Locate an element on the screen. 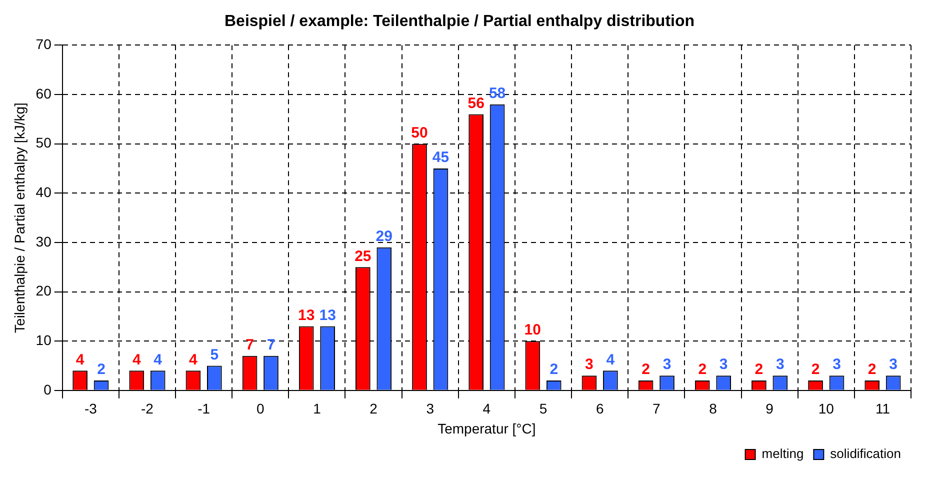  x-tick-label: 8 is located at coordinates (713, 408).